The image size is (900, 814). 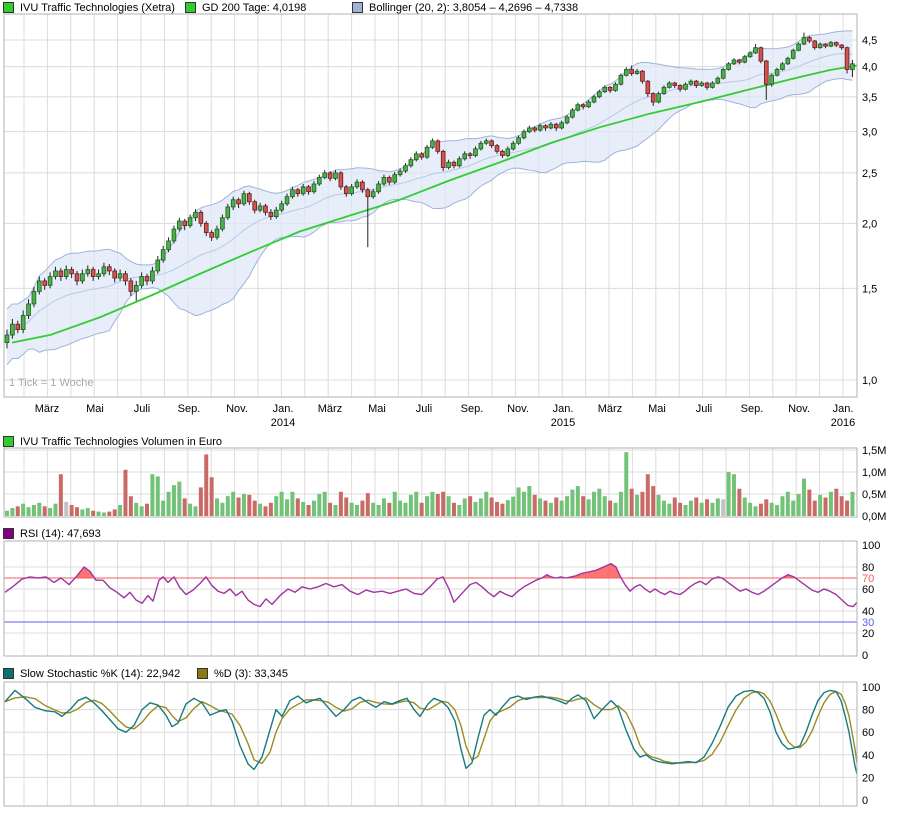 I want to click on stoch-d-swatch-icon, so click(x=202, y=673).